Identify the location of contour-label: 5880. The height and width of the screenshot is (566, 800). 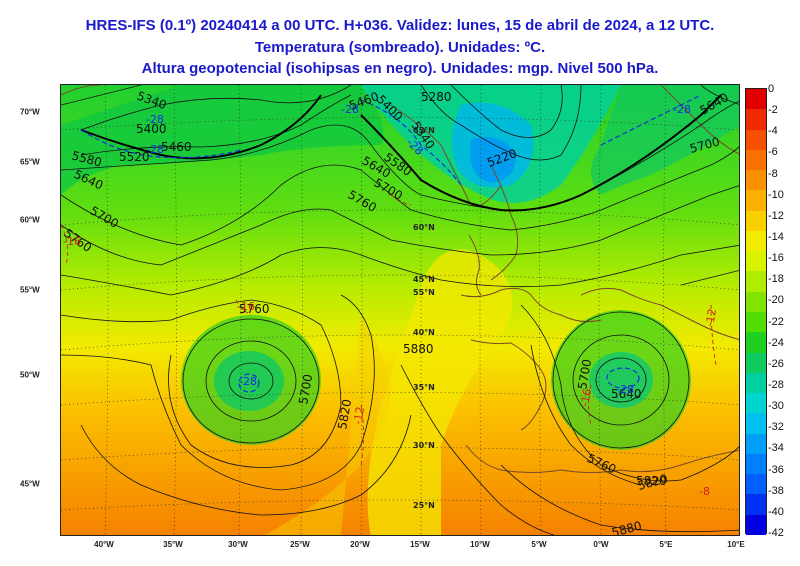
(418, 349).